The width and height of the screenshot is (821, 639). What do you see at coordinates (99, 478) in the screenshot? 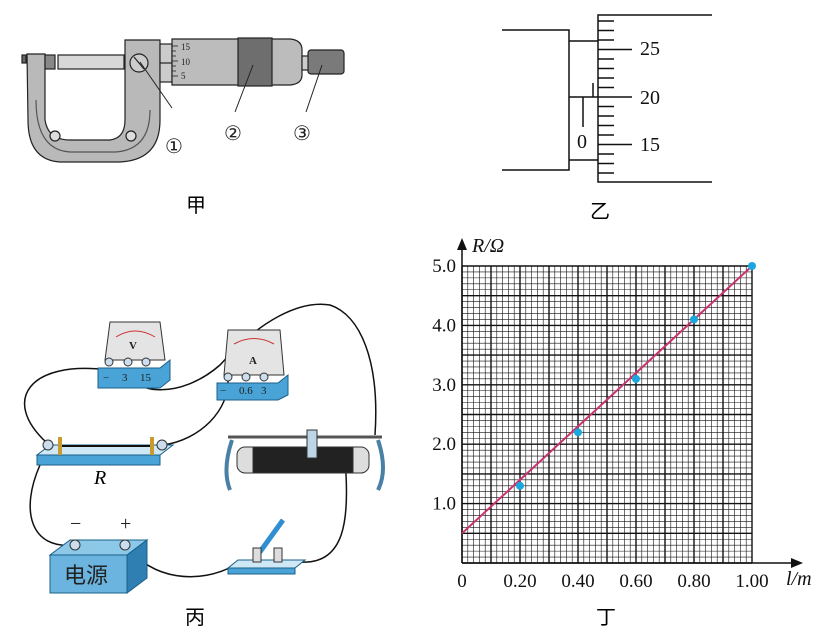
I see `resistor-label: R` at bounding box center [99, 478].